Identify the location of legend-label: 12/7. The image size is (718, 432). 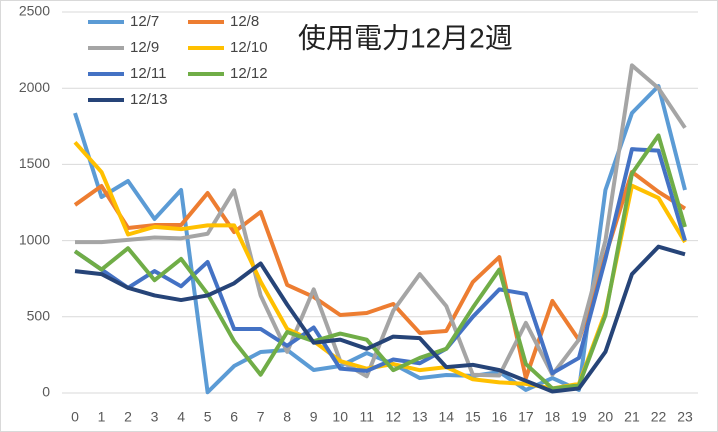
(144, 21).